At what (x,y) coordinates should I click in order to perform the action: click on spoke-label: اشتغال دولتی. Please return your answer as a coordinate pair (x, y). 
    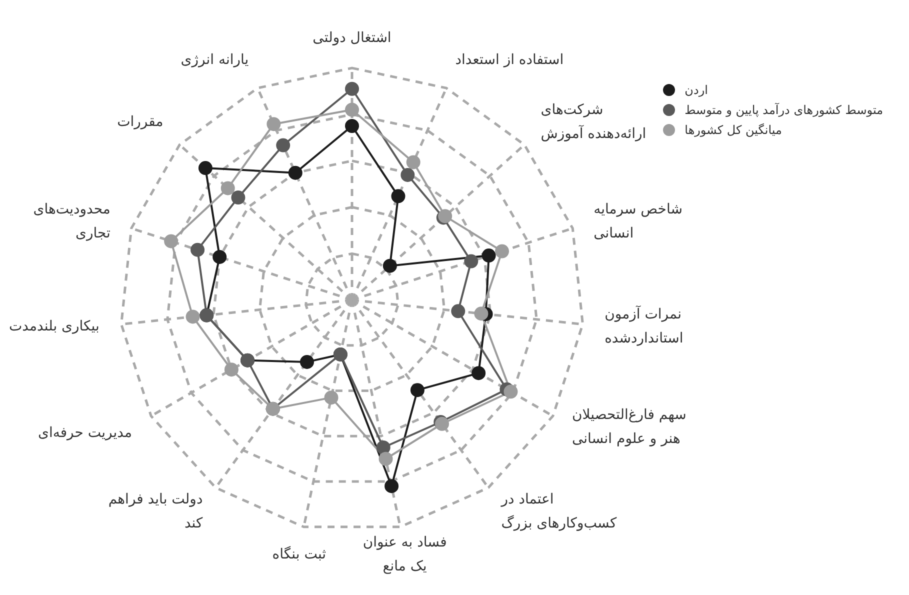
    Looking at the image, I should click on (352, 38).